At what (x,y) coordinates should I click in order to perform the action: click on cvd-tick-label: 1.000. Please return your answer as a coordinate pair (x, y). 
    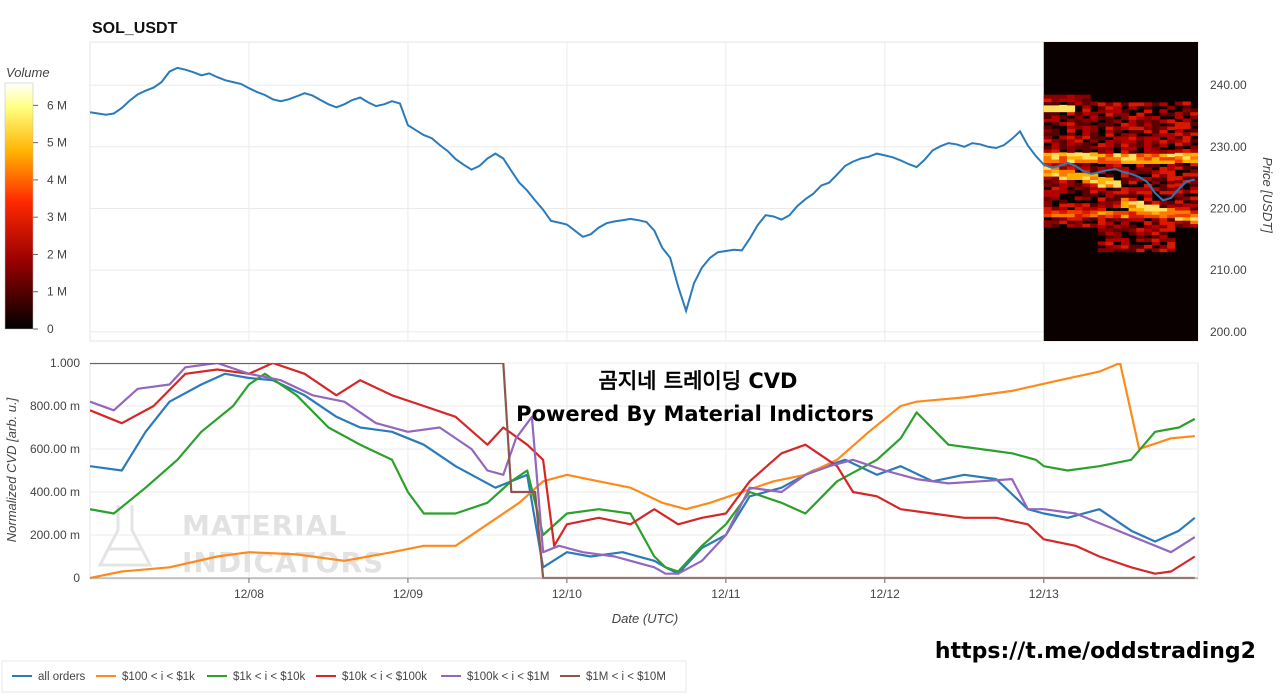
    Looking at the image, I should click on (65, 363).